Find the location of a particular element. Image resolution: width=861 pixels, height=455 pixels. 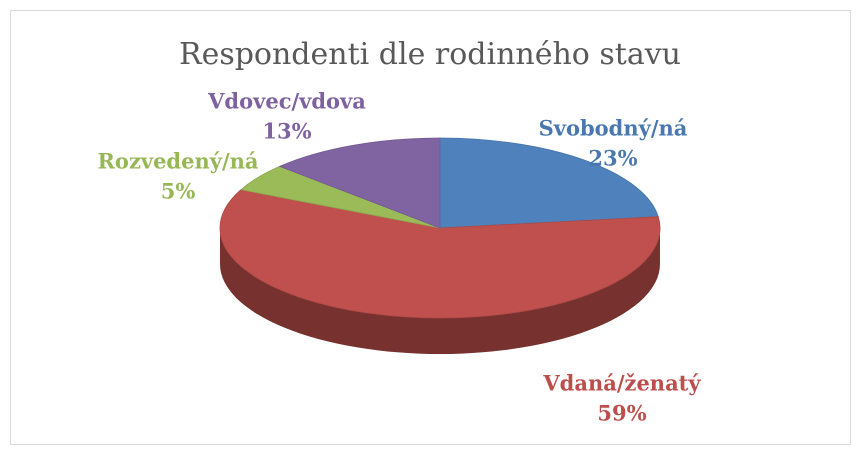

chart-title: Respondenti dle rodinného stavu is located at coordinates (430, 54).